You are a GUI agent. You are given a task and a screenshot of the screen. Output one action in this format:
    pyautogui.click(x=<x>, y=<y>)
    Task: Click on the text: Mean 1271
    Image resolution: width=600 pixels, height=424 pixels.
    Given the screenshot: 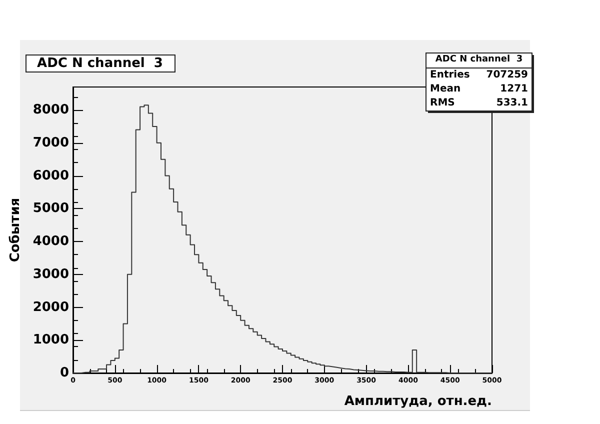 What is the action you would take?
    pyautogui.click(x=479, y=89)
    